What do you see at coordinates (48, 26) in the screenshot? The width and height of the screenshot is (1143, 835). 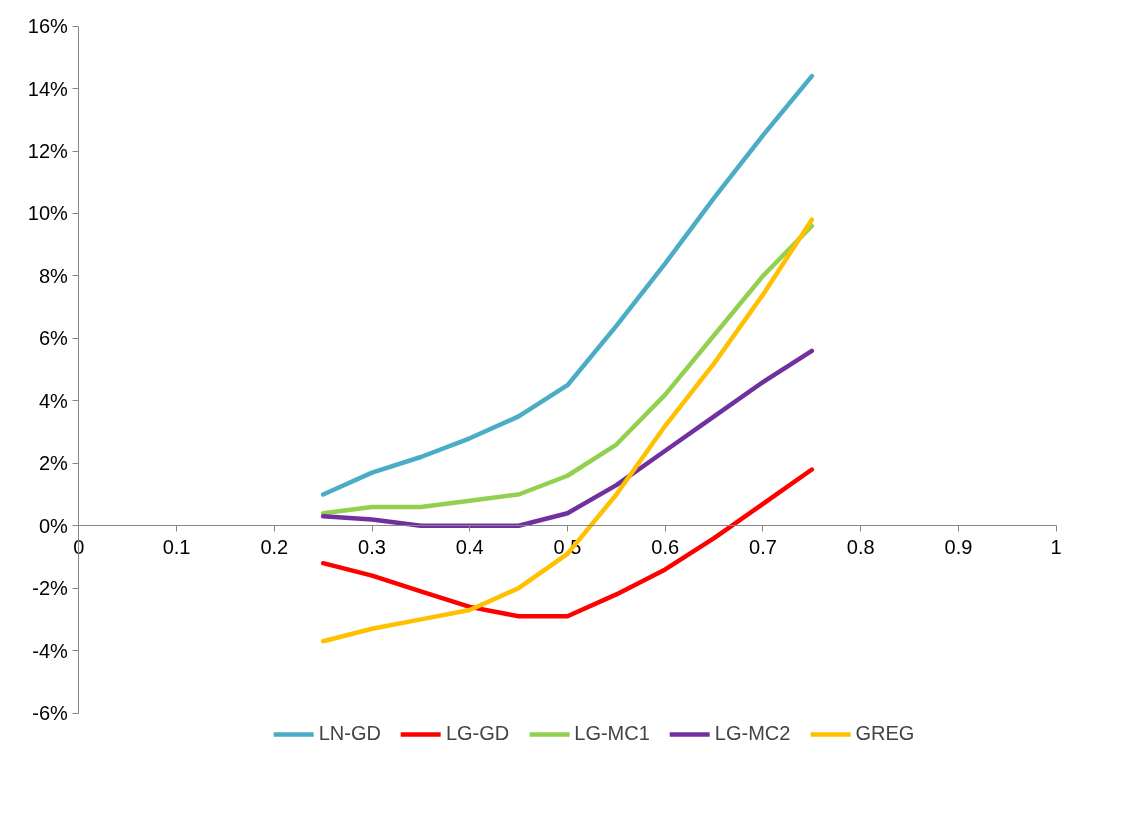 I see `y-tick-label: 16%` at bounding box center [48, 26].